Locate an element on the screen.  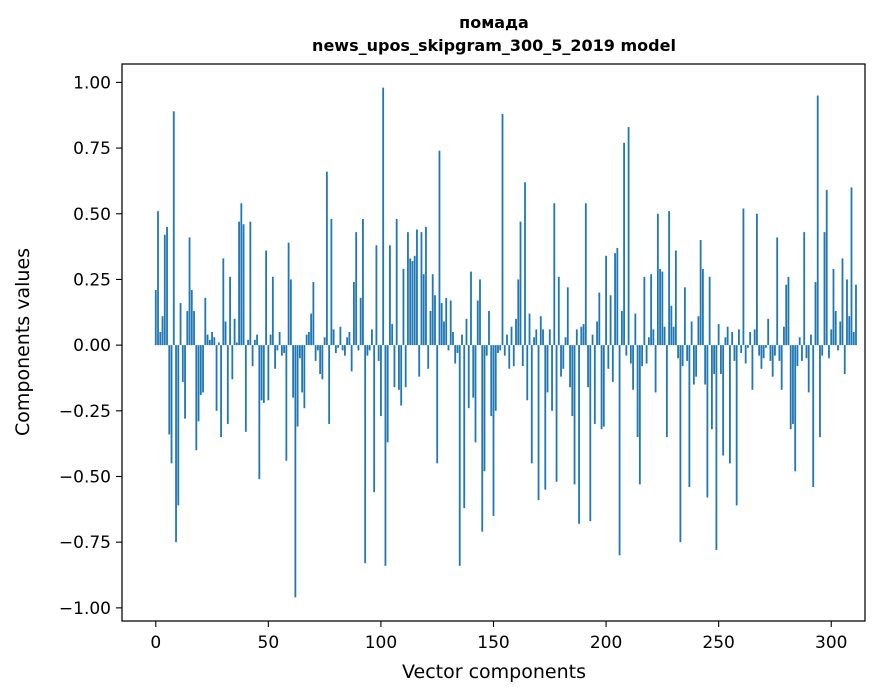
x-tick-label: 300 is located at coordinates (831, 643).